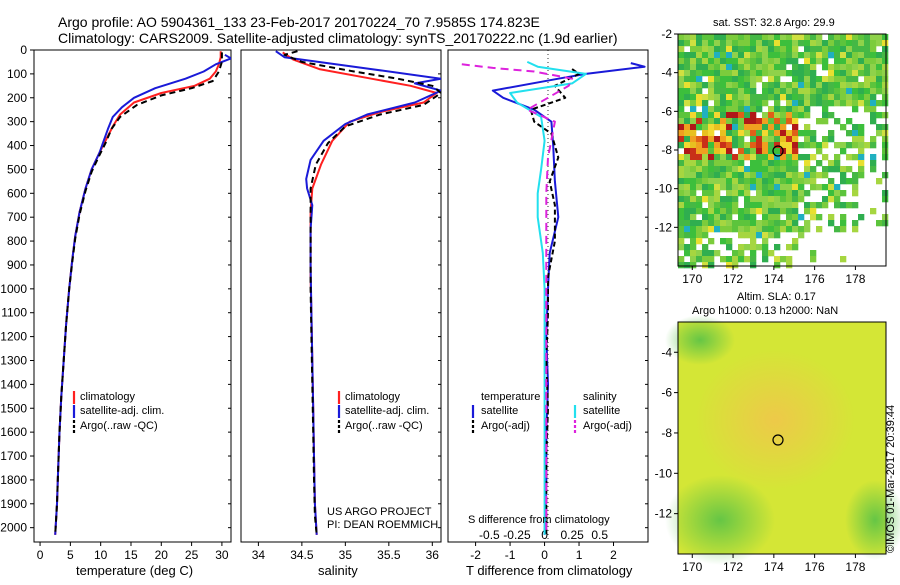  What do you see at coordinates (666, 433) in the screenshot?
I see `map-y-tick-label: -8` at bounding box center [666, 433].